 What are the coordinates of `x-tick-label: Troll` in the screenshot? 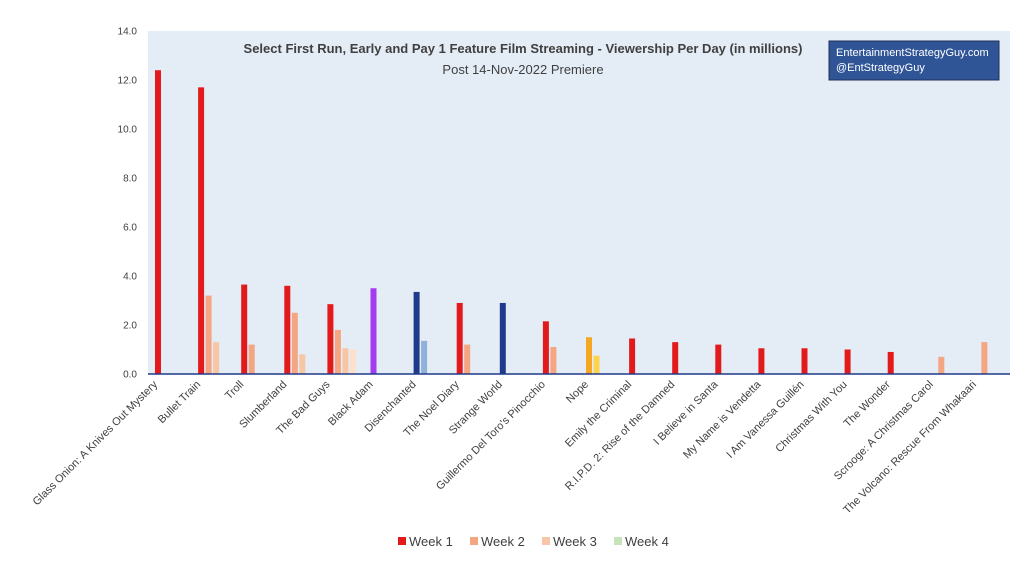 It's located at (234, 390).